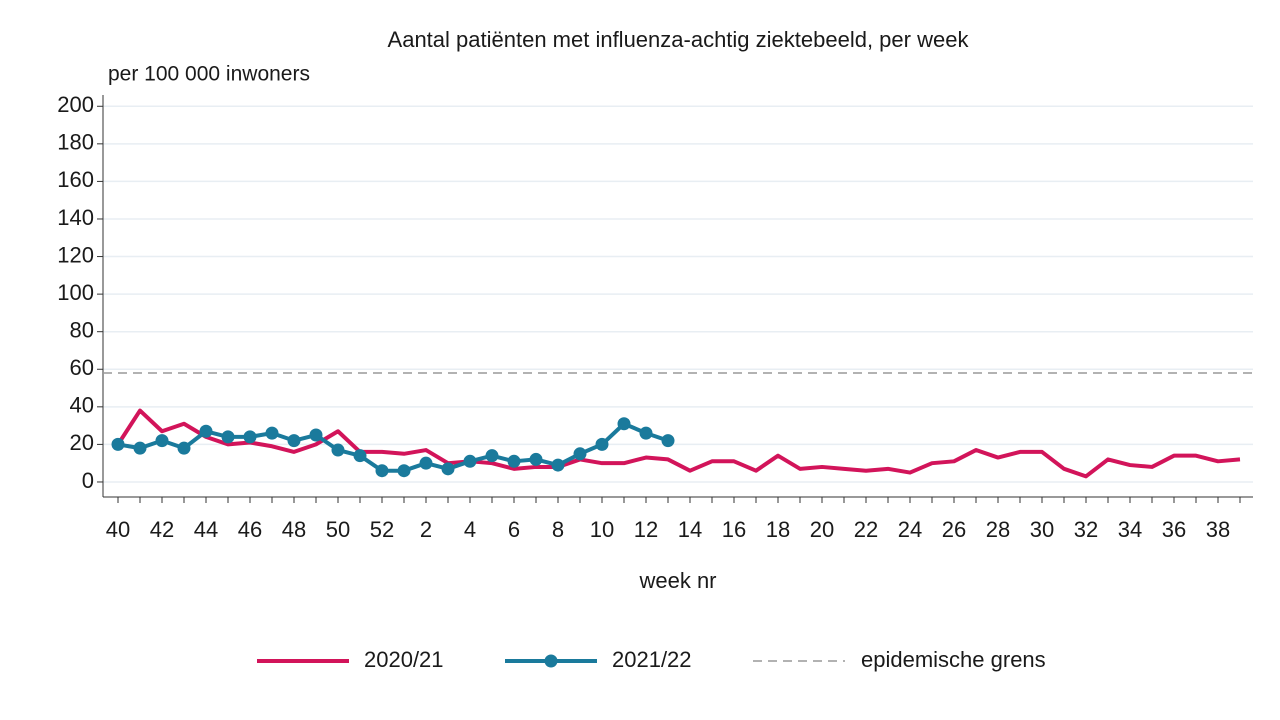 Image resolution: width=1280 pixels, height=720 pixels. What do you see at coordinates (866, 529) in the screenshot?
I see `x-tick-label: 22` at bounding box center [866, 529].